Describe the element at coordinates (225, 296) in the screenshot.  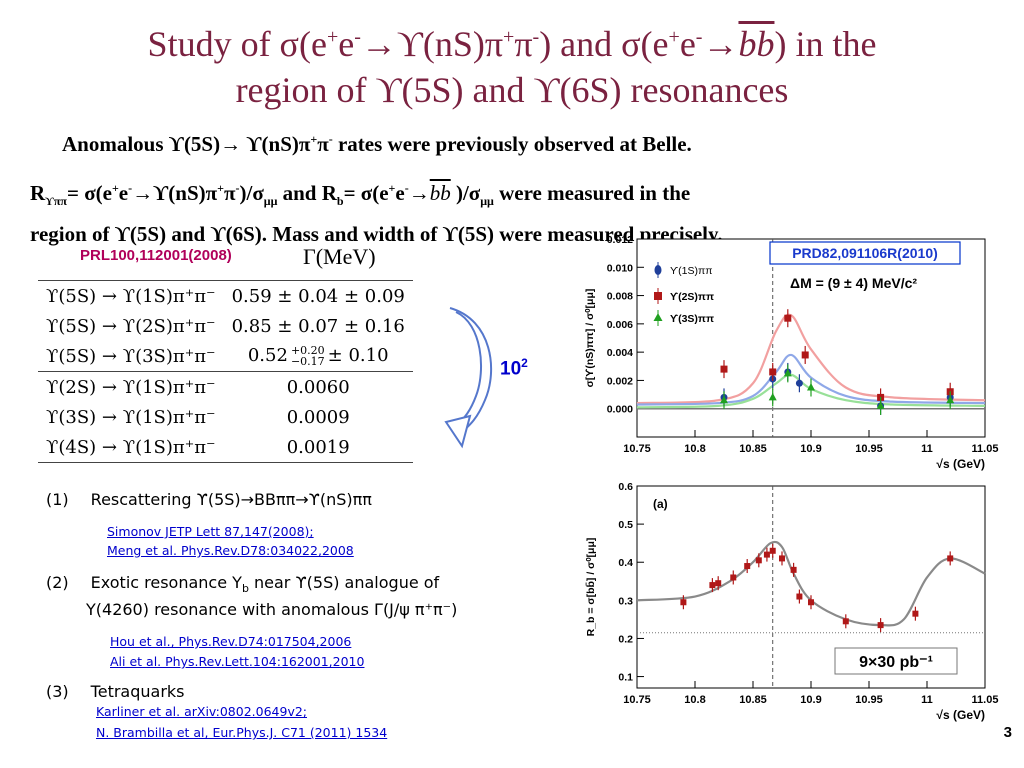
I see `table-row: ϒ(5S) → ϒ(1S)π⁺π⁻ 0.59 ± 0.04 ± 0.09` at that location.